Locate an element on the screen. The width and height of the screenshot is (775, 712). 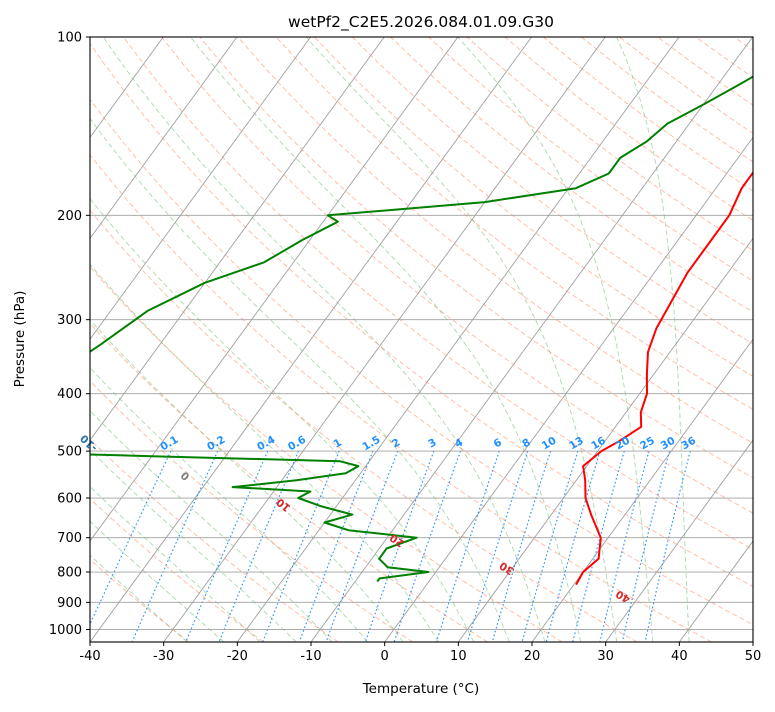
x-tick-label: -40 is located at coordinates (89, 656).